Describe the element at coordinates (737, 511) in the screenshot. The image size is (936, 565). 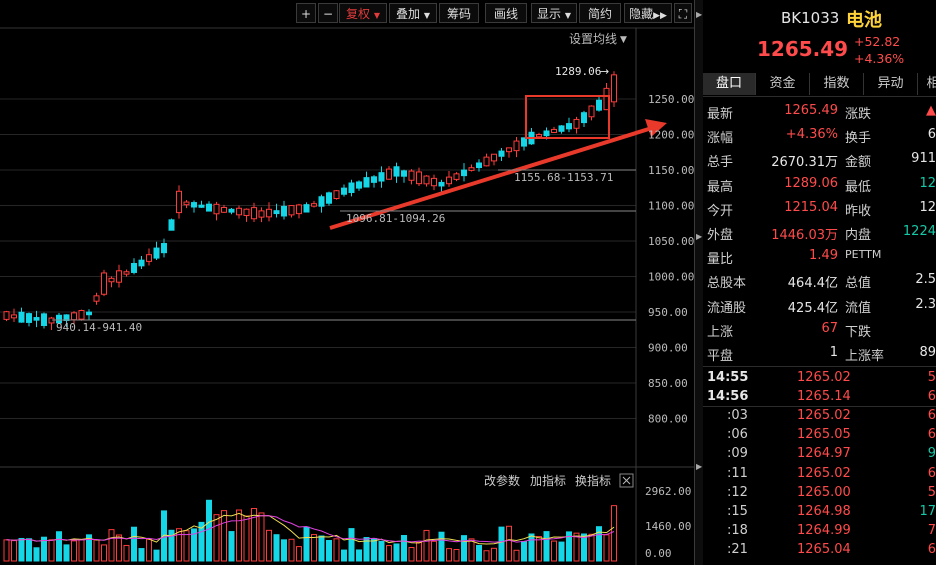
I see `tick-time: :15` at that location.